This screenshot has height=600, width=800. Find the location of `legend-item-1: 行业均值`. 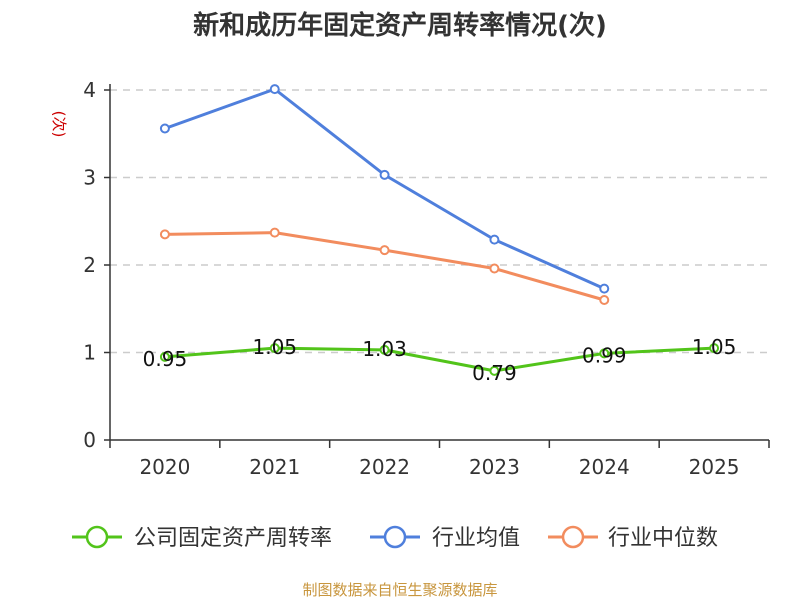

legend-item-1: 行业均值 is located at coordinates (445, 538).